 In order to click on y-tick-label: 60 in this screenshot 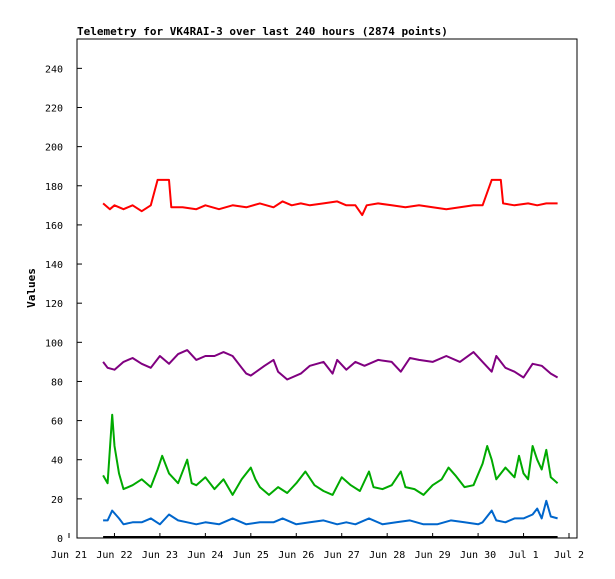, I will do `click(57, 422)`.